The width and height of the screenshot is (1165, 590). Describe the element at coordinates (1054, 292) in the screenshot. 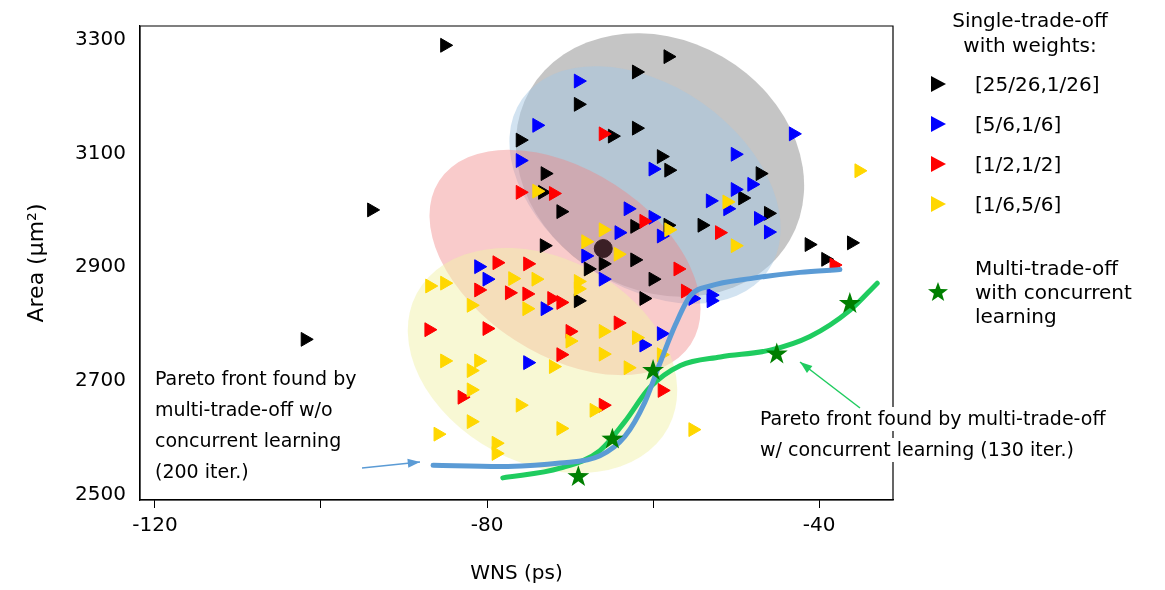

I see `legend-label: Multi-trade-off with concurrent learning` at that location.